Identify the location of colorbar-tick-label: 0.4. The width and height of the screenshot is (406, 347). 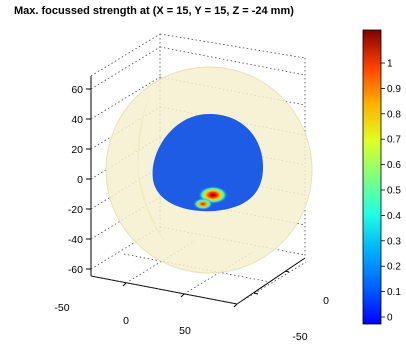
(394, 216).